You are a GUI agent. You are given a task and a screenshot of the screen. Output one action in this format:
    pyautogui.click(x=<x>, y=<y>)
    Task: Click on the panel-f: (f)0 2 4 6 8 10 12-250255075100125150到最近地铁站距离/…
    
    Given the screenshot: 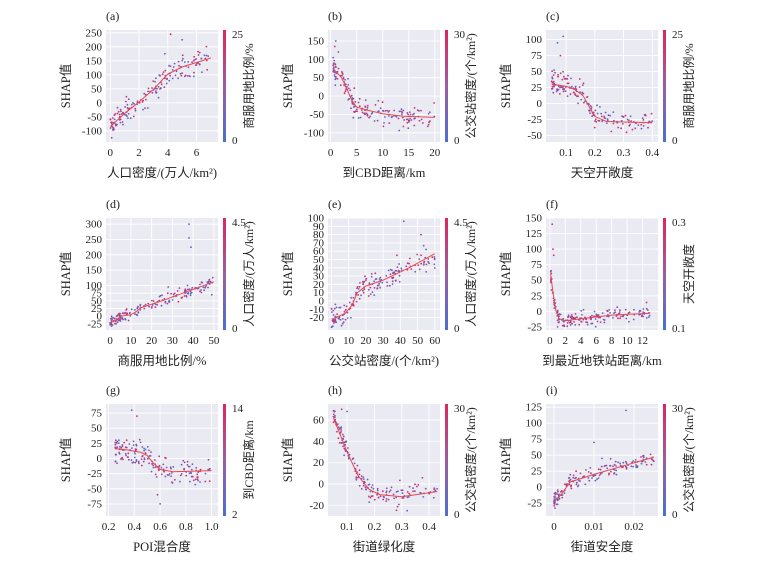 What is the action you would take?
    pyautogui.click(x=597, y=282)
    